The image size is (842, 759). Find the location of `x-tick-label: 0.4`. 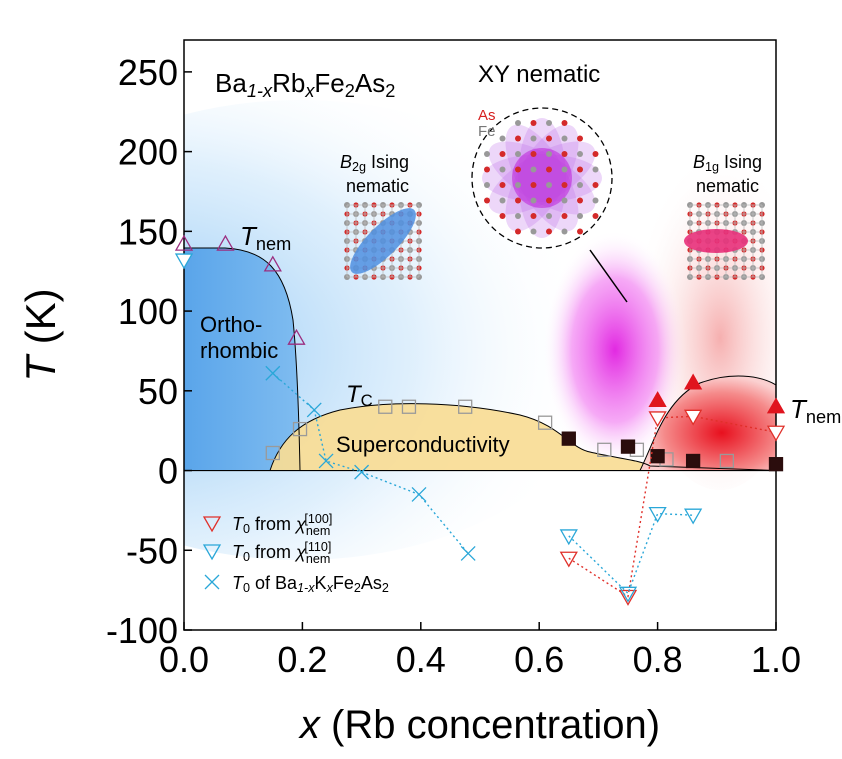

x-tick-label: 0.4 is located at coordinates (421, 659).